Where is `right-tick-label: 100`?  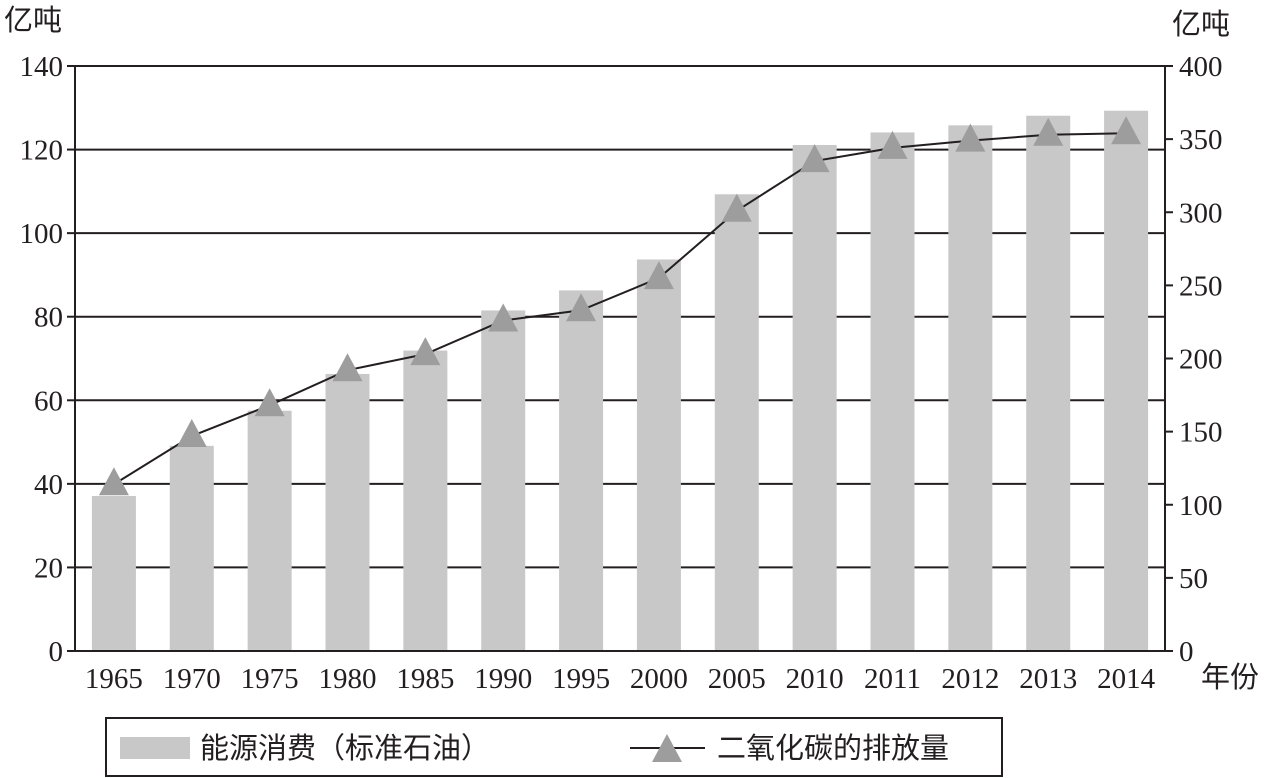
right-tick-label: 100 is located at coordinates (1201, 506).